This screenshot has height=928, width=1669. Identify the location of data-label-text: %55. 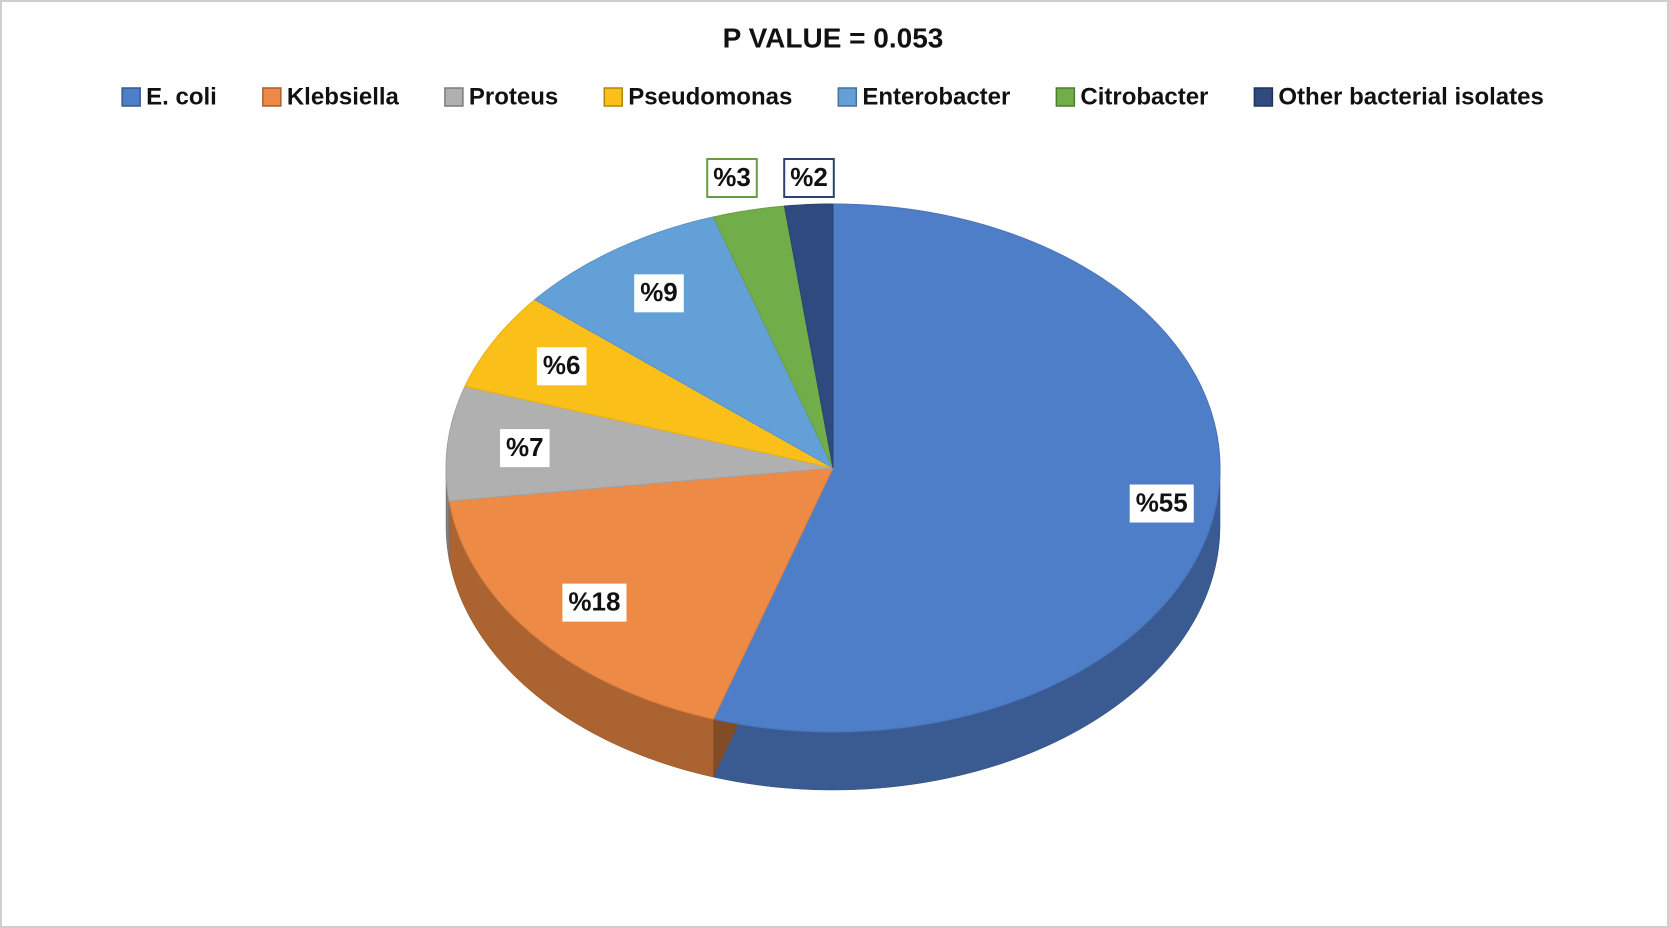
(1162, 502).